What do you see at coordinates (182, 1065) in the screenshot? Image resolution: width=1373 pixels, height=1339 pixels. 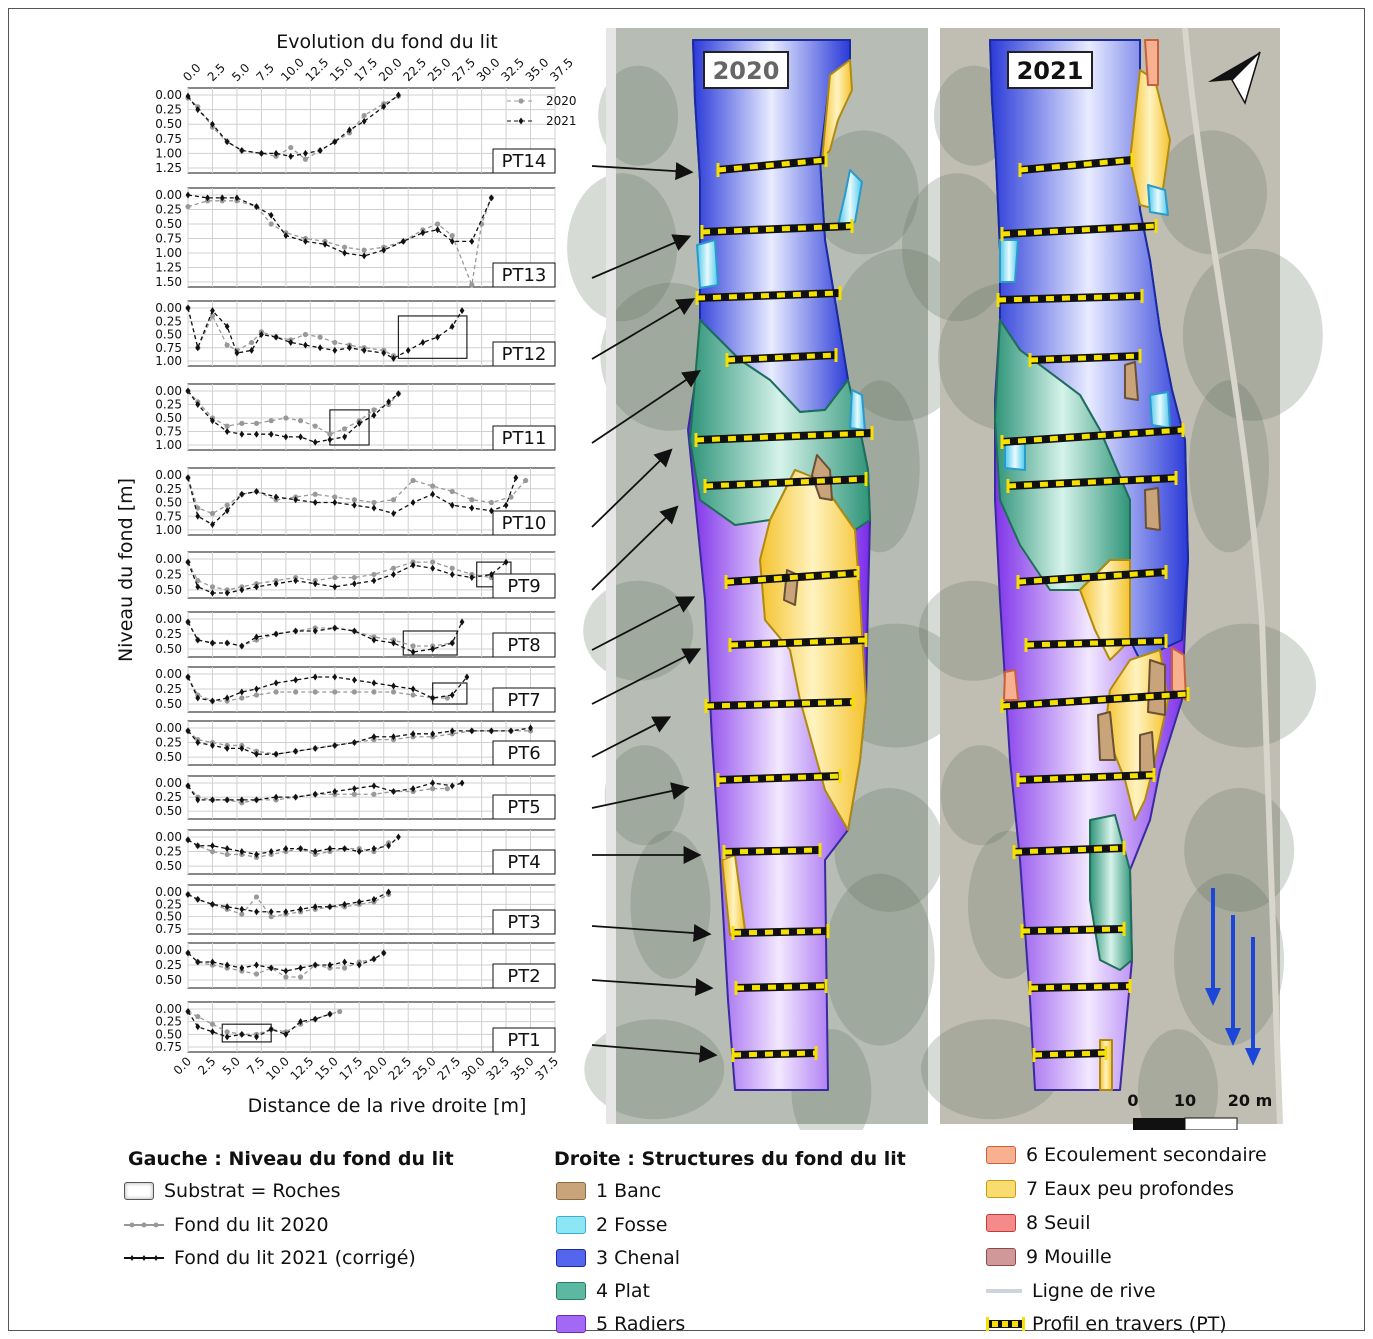 I see `x-tick-label-bottom: 0.0` at bounding box center [182, 1065].